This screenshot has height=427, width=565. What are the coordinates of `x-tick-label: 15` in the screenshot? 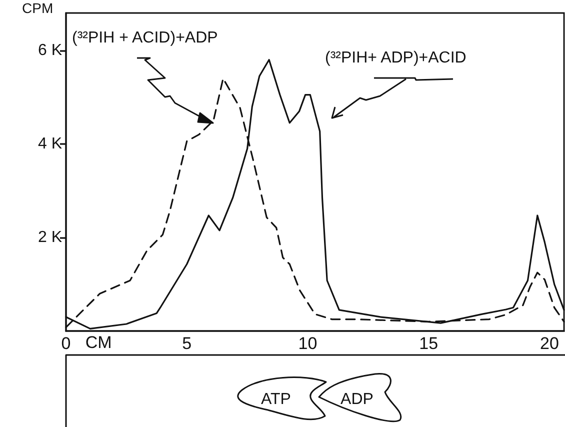 It's located at (428, 343).